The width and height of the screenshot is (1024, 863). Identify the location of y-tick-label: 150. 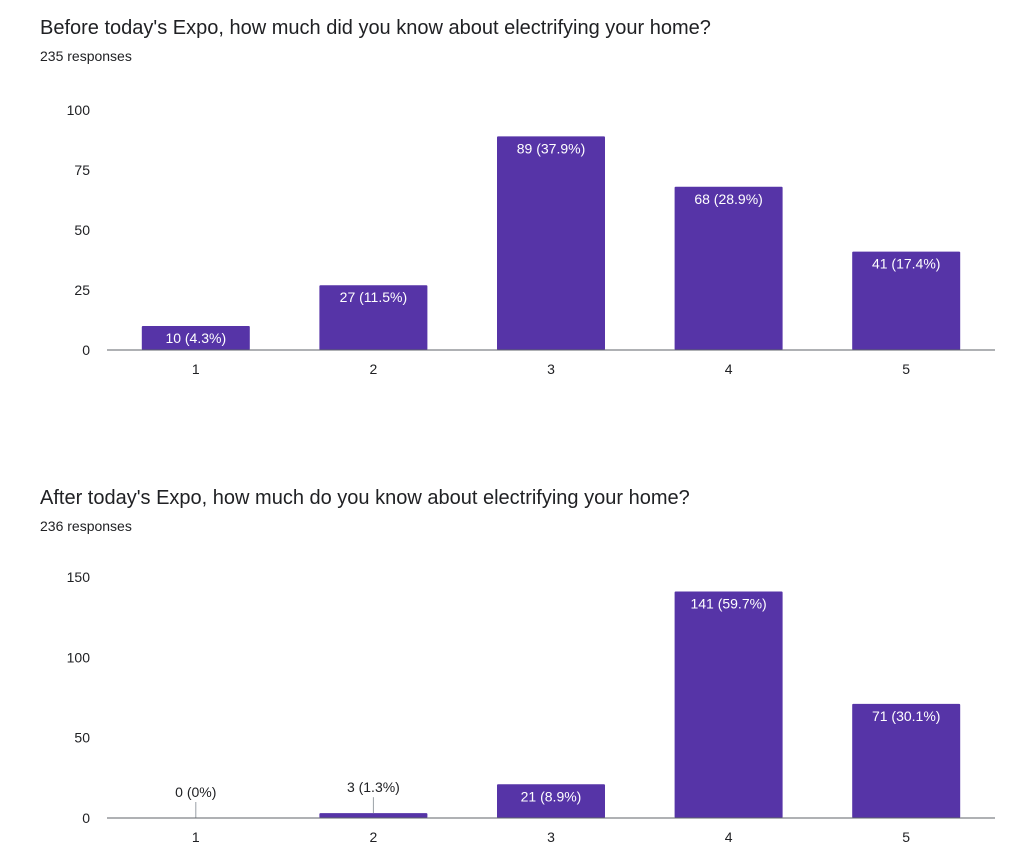
(79, 577).